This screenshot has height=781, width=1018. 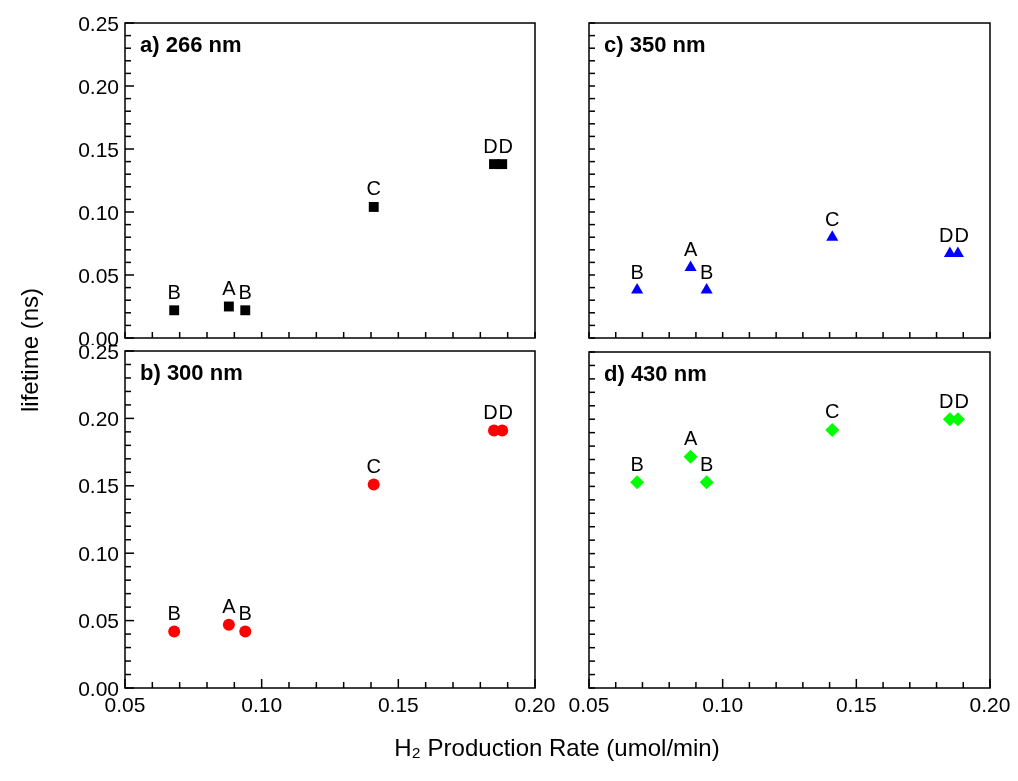 What do you see at coordinates (30, 350) in the screenshot?
I see `y-axis-title: lifetime (ns)` at bounding box center [30, 350].